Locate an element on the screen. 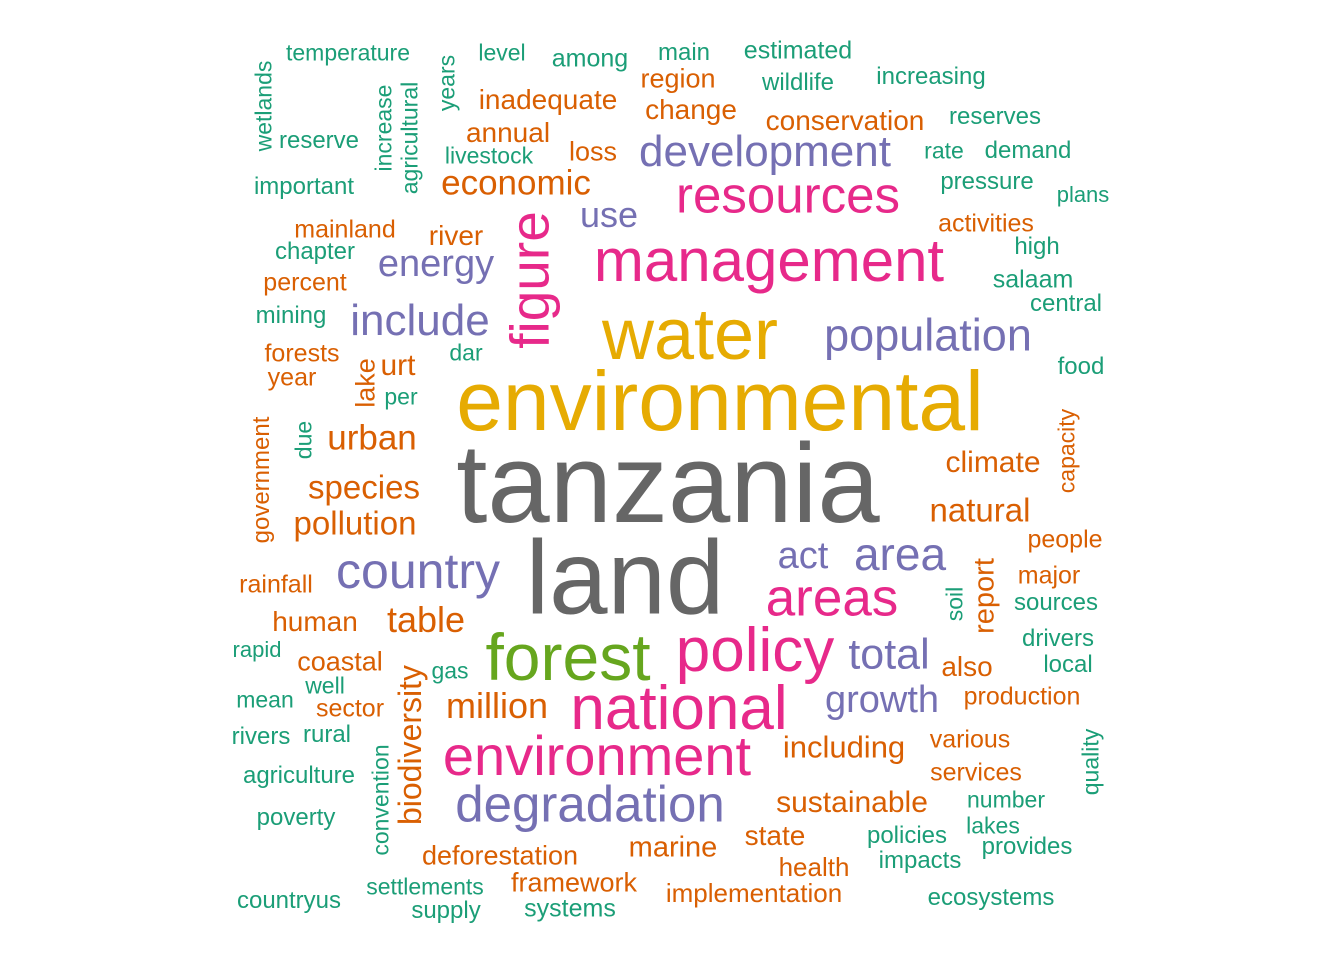 Image resolution: width=1344 pixels, height=960 pixels. word-rainfall: rainfall is located at coordinates (276, 584).